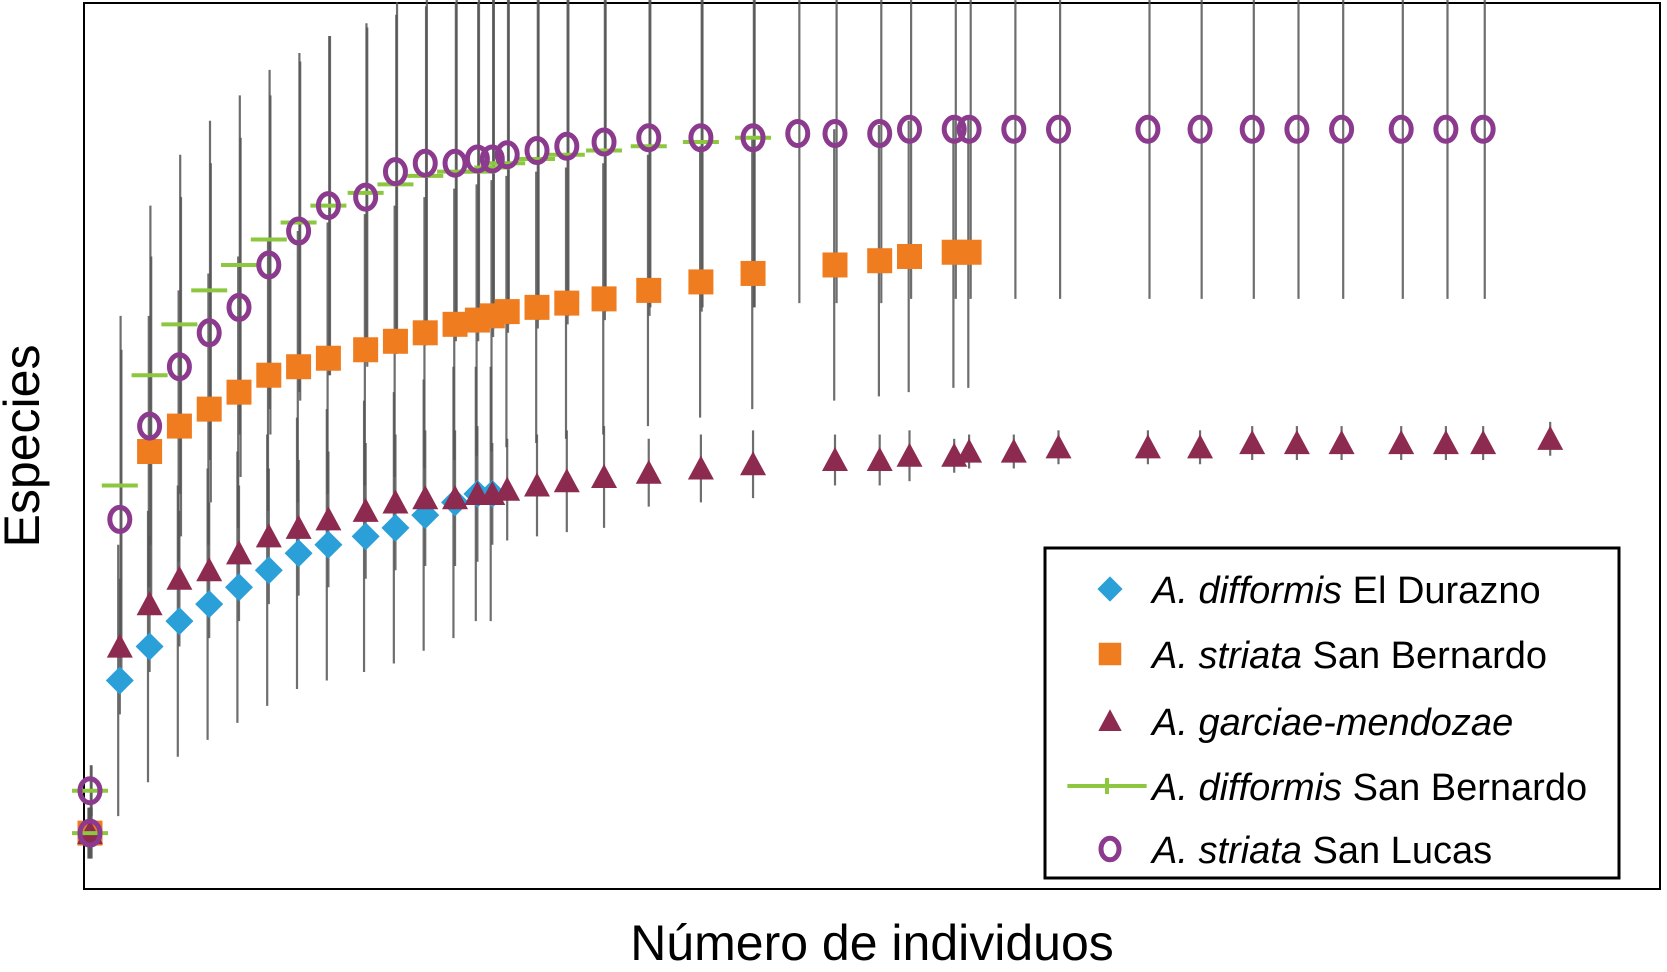 This screenshot has width=1667, height=972. What do you see at coordinates (1331, 723) in the screenshot?
I see `legend-label: A. garciae-mendozae` at bounding box center [1331, 723].